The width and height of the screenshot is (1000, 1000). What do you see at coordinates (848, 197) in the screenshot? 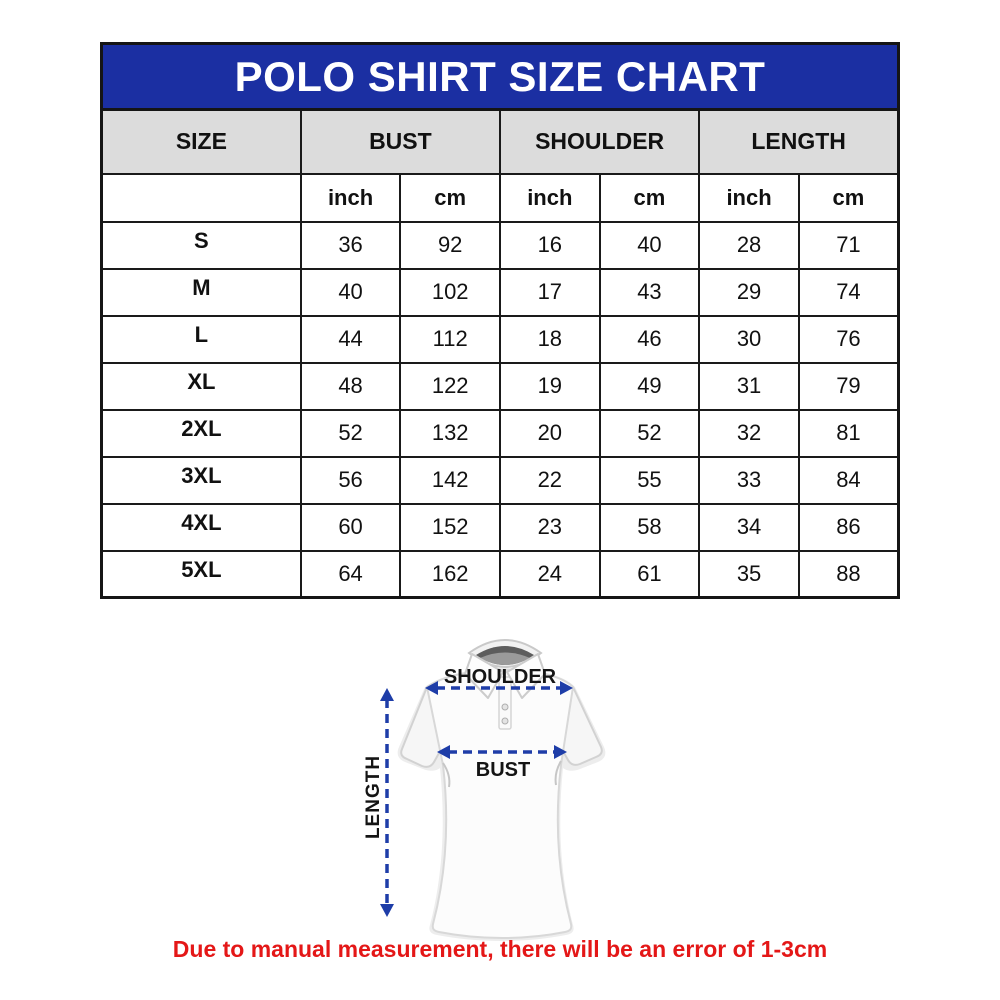
I see `unit-header-length-cm: cm` at bounding box center [848, 197].